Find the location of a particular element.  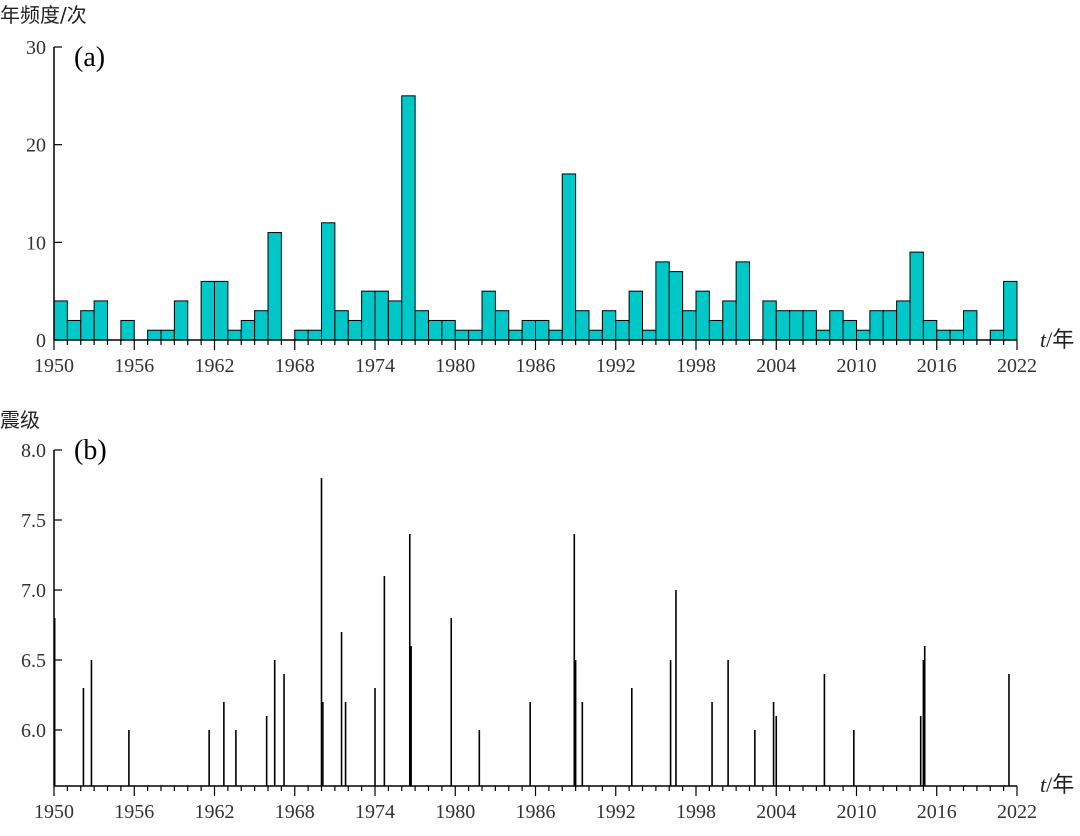

panel-b-x-tick-label: 1992 is located at coordinates (616, 812).